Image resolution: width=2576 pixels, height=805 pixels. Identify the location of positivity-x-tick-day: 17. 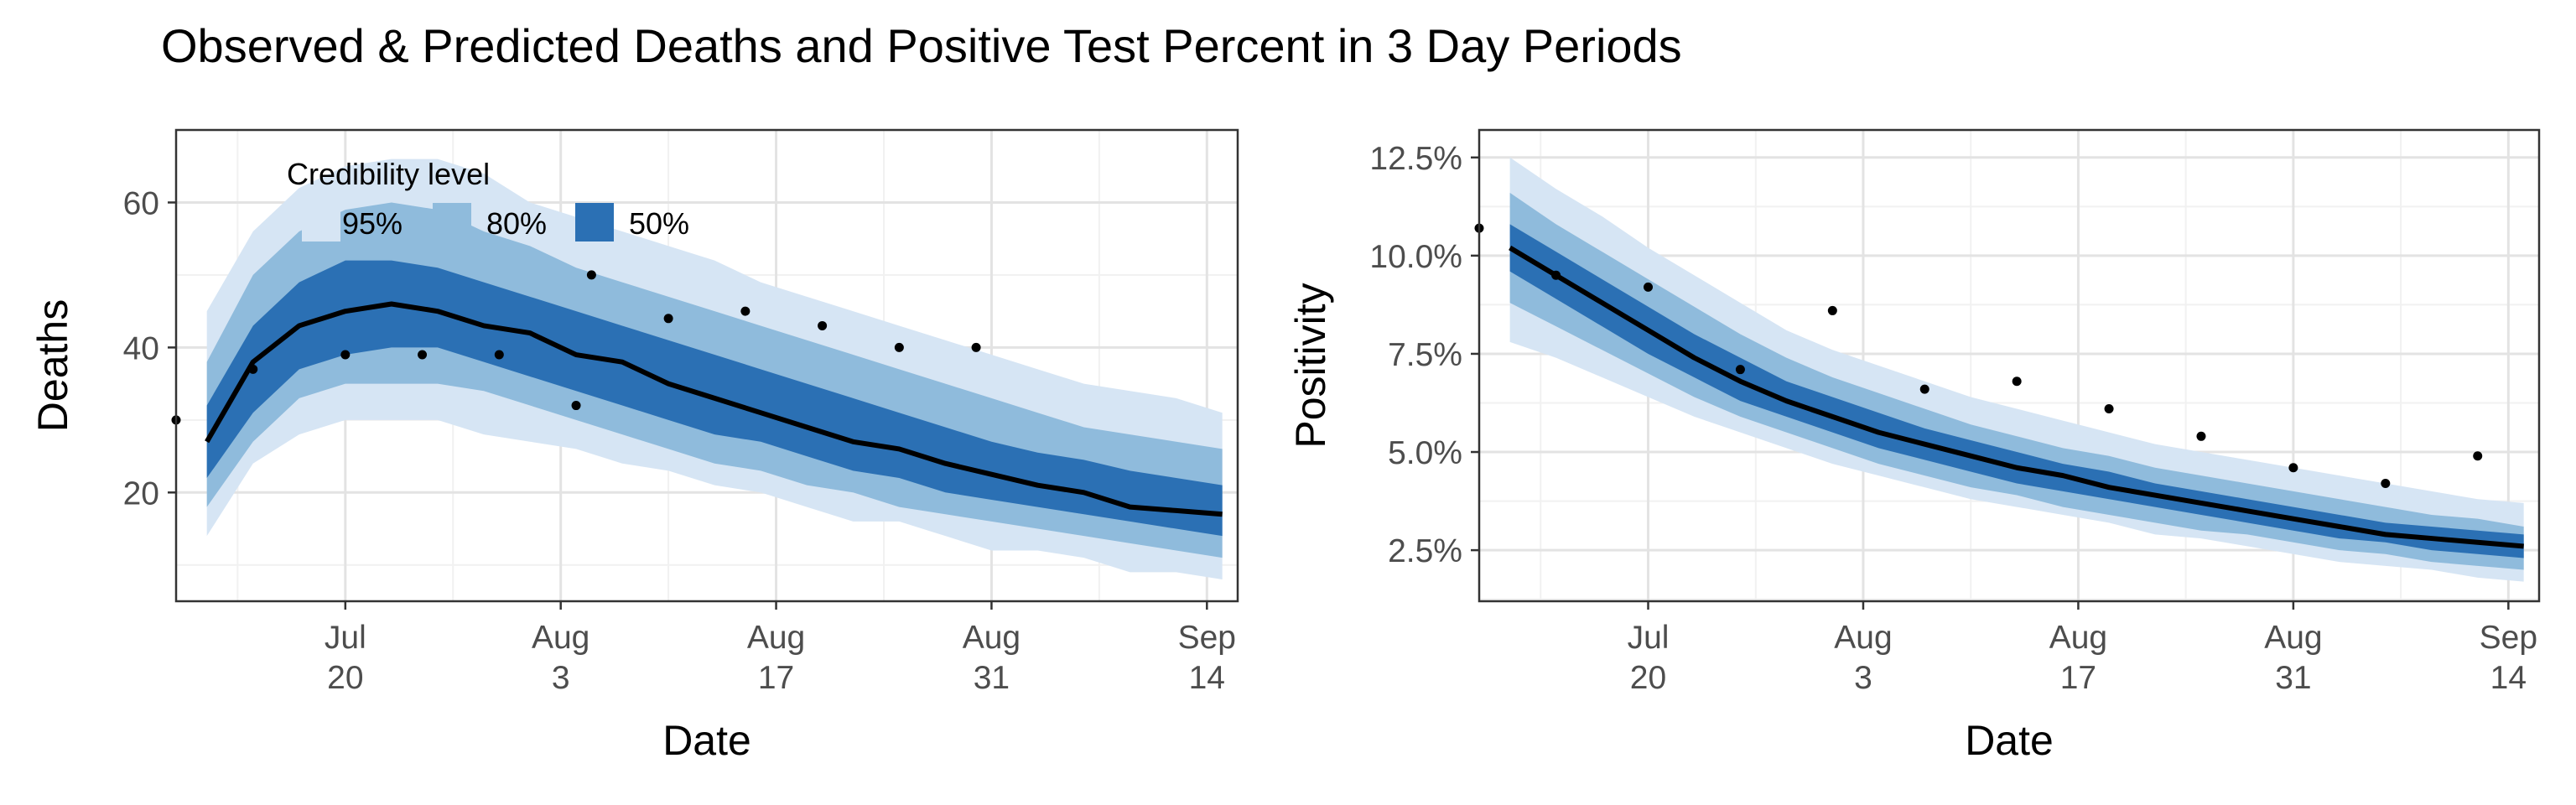
(2078, 678).